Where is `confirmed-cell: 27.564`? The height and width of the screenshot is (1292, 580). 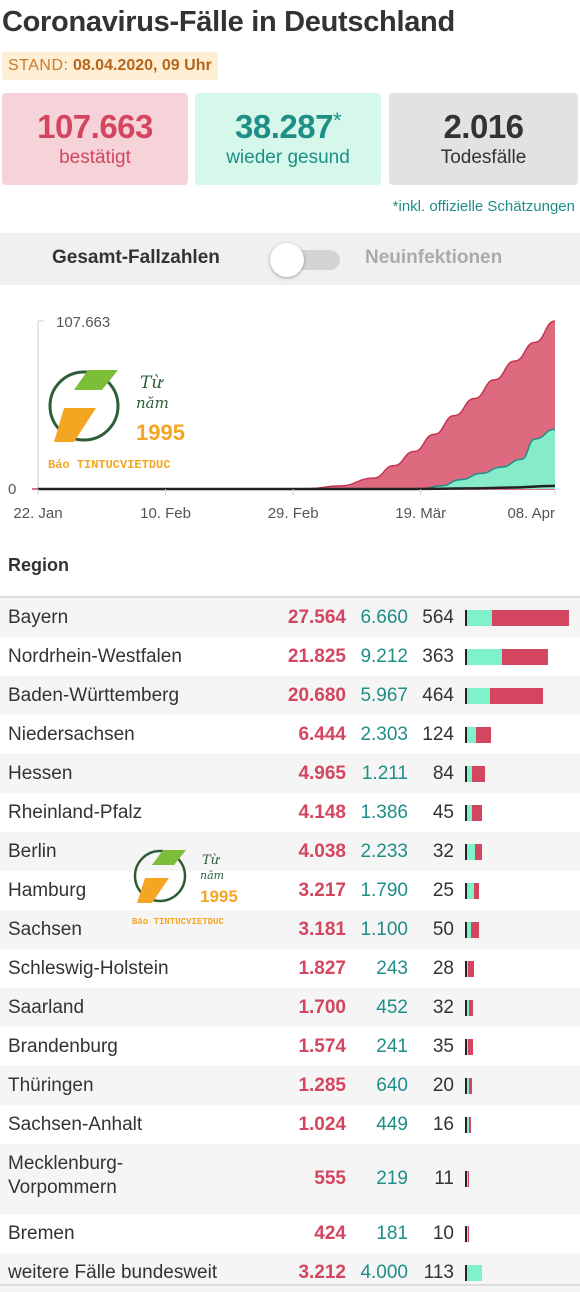 confirmed-cell: 27.564 is located at coordinates (316, 617).